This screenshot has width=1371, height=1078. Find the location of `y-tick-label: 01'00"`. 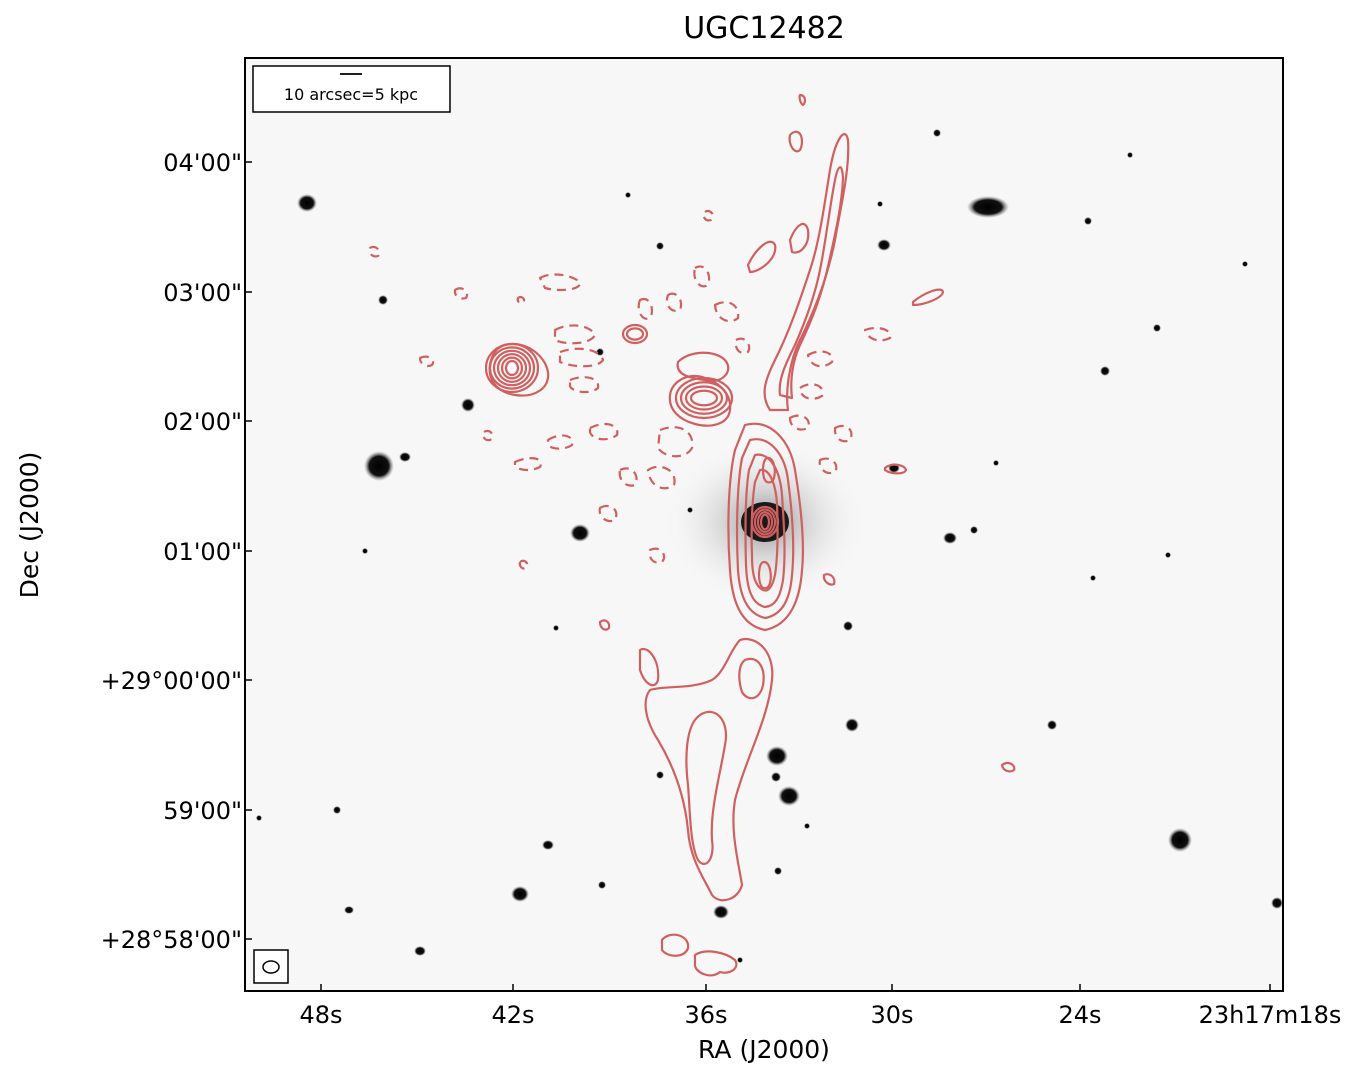

y-tick-label: 01'00" is located at coordinates (202, 552).